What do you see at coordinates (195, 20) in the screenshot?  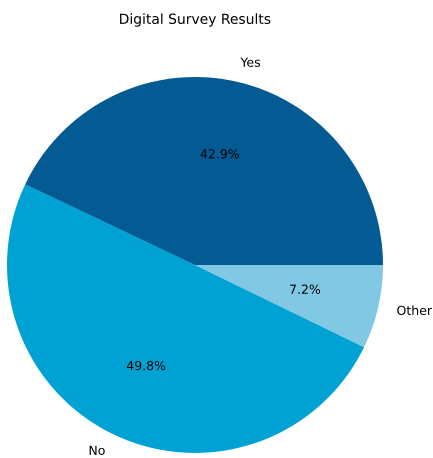 I see `chart-title: Digital Survey Results` at bounding box center [195, 20].